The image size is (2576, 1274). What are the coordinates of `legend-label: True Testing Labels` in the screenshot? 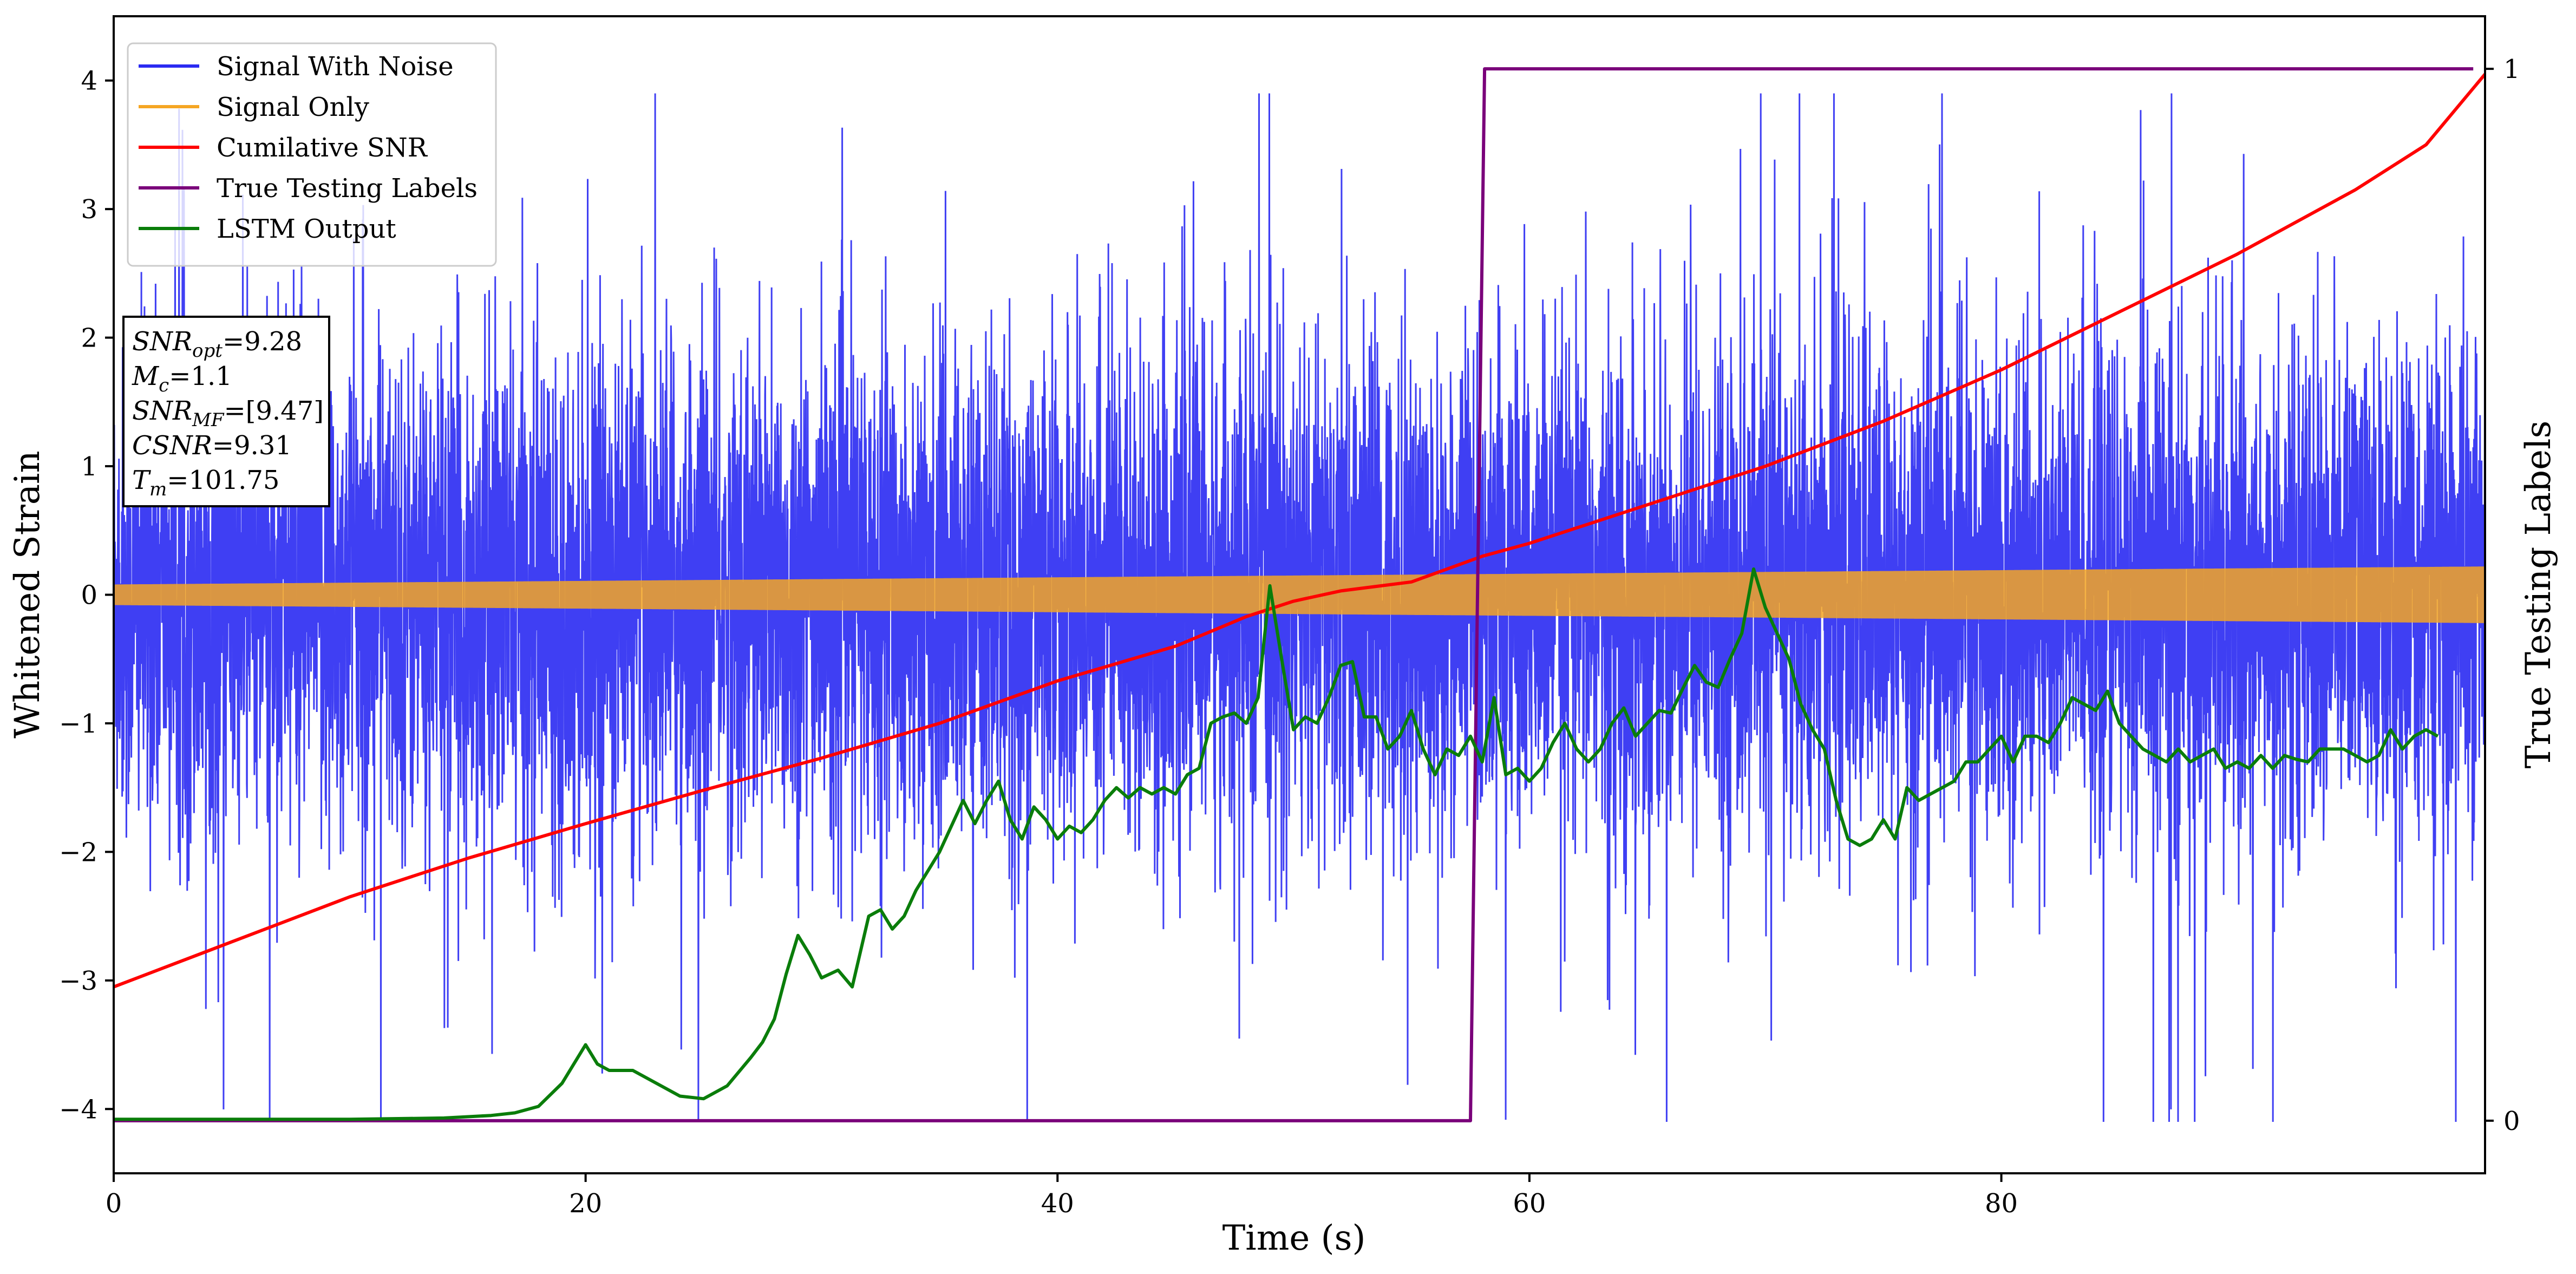 It's located at (347, 188).